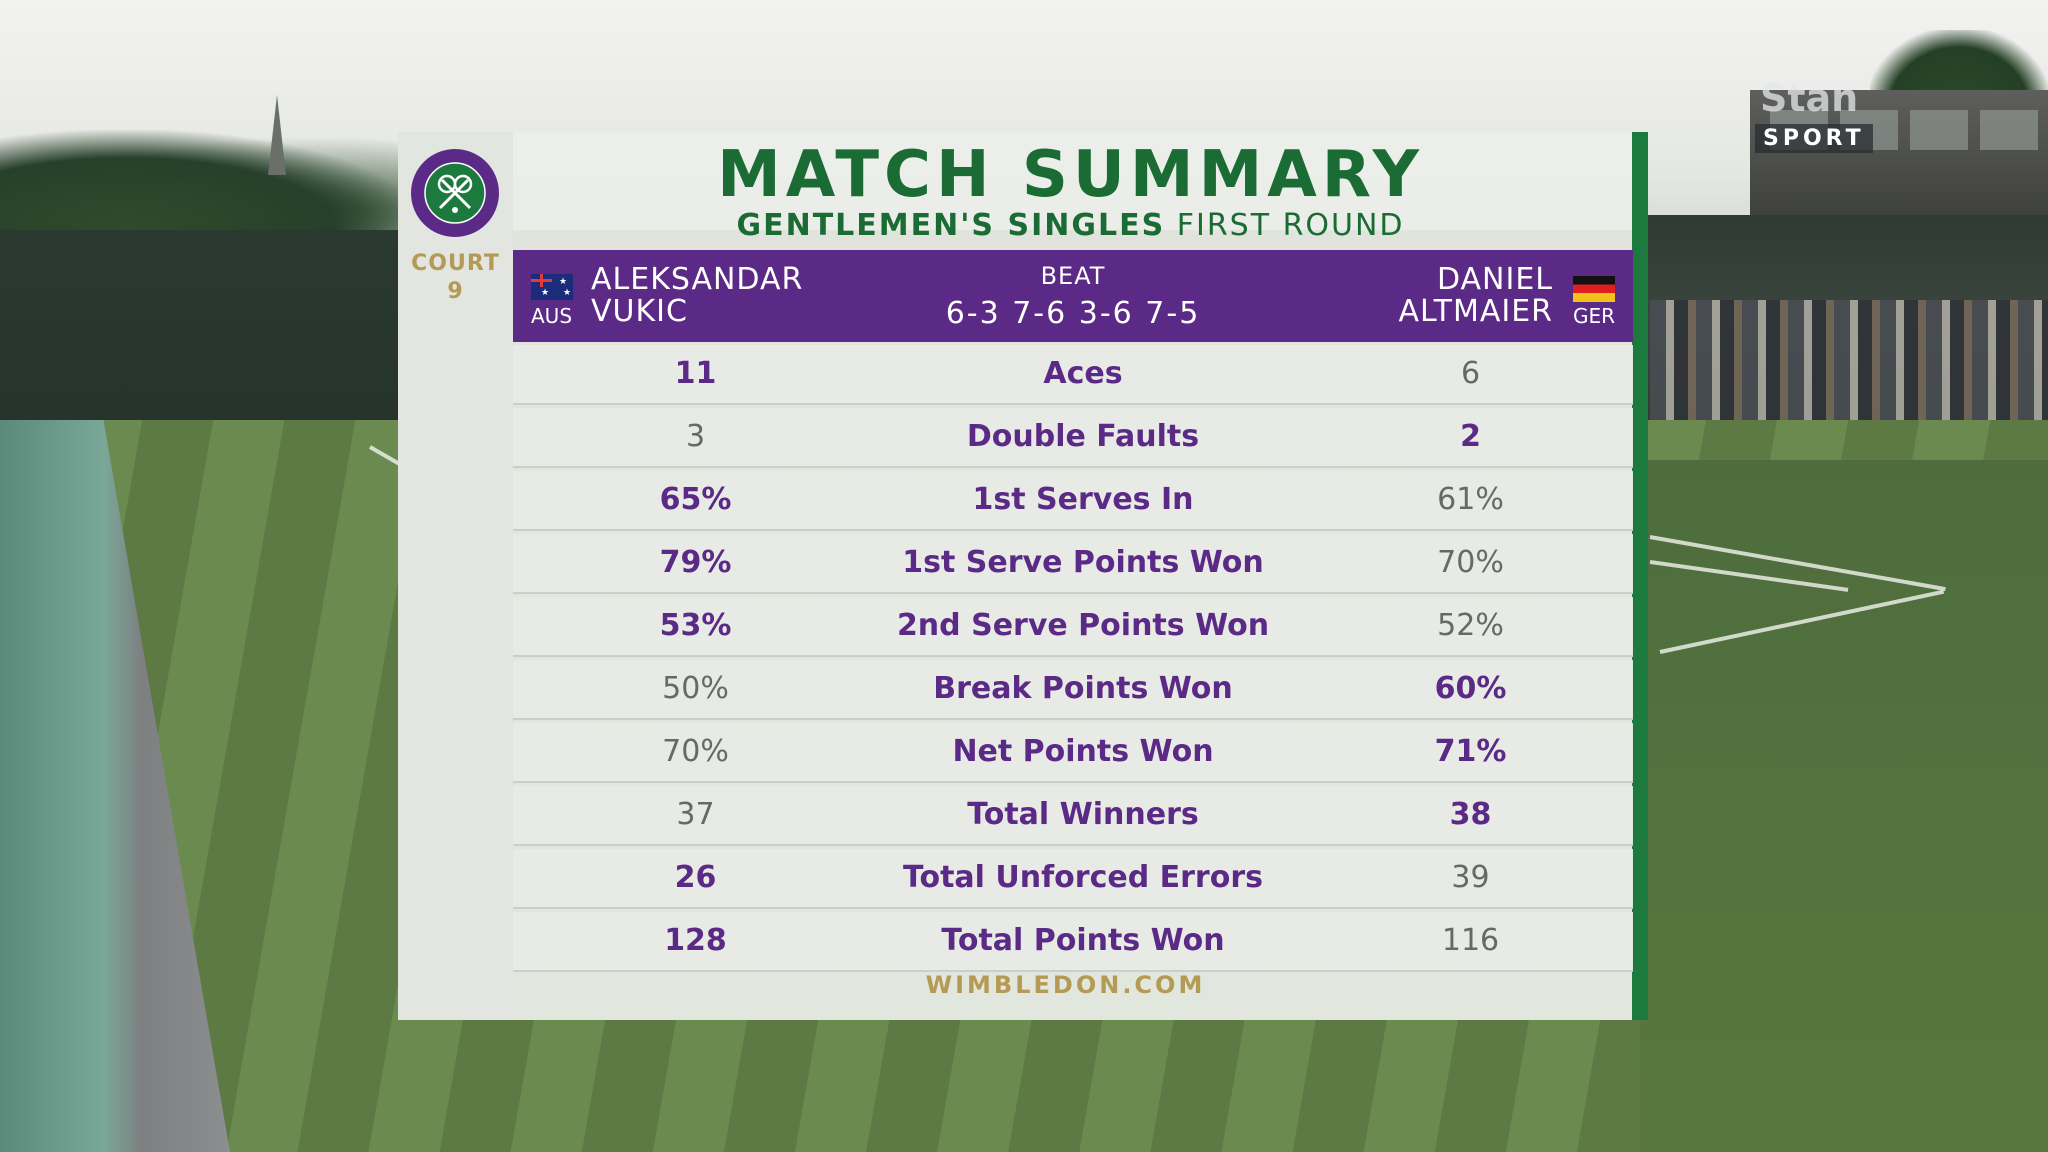 The image size is (2048, 1152). Describe the element at coordinates (695, 373) in the screenshot. I see `player1-stat-value: 11` at that location.